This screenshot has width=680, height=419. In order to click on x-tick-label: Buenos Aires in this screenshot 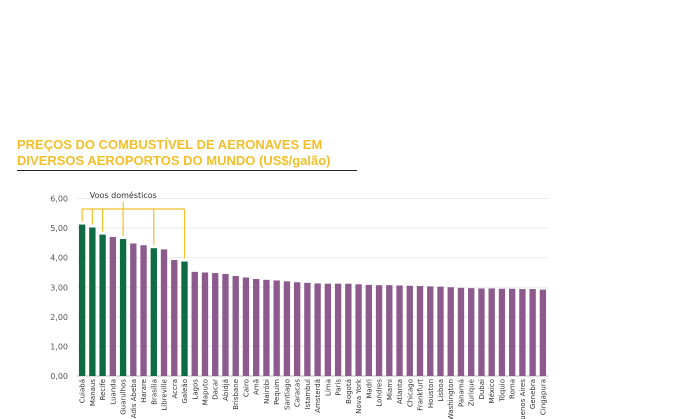, I will do `click(523, 399)`.